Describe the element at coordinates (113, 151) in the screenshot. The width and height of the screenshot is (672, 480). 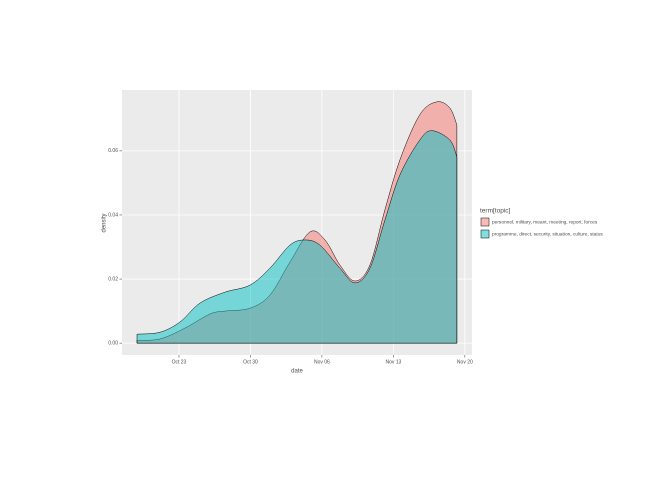
I see `y-tick-label: 0.06` at that location.